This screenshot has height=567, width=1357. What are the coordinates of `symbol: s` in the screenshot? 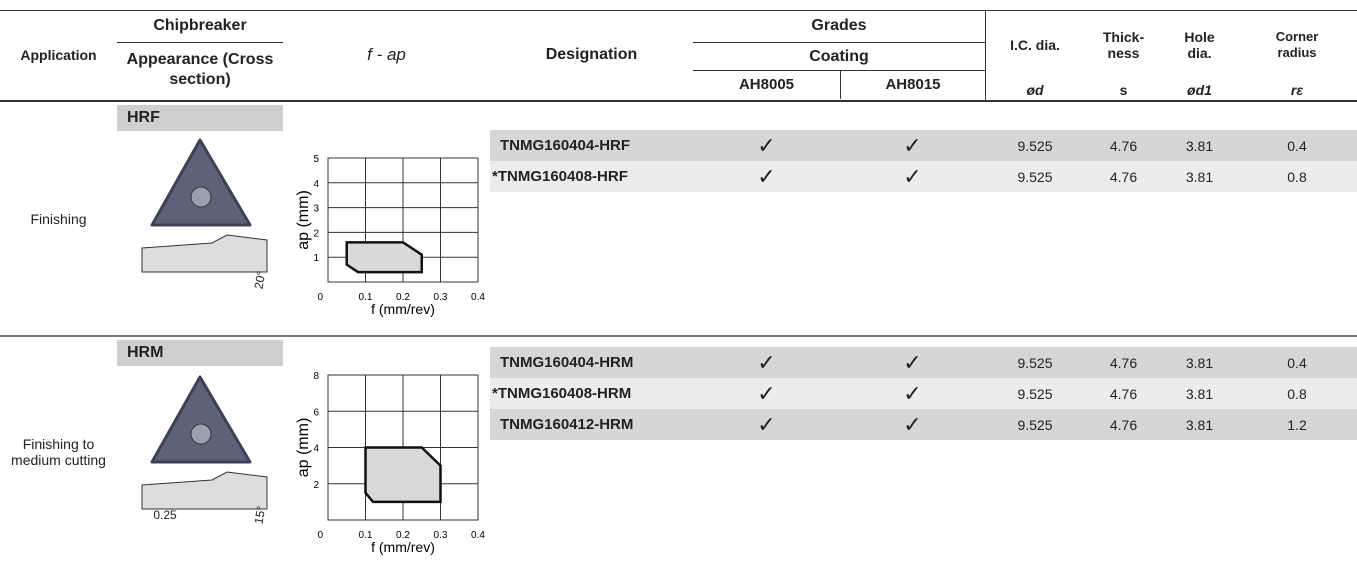 It's located at (1123, 90).